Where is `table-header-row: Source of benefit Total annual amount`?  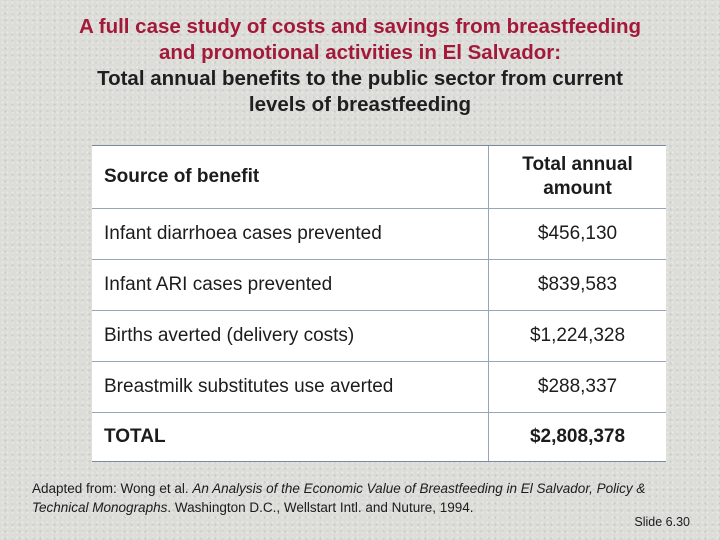 table-header-row: Source of benefit Total annual amount is located at coordinates (379, 177).